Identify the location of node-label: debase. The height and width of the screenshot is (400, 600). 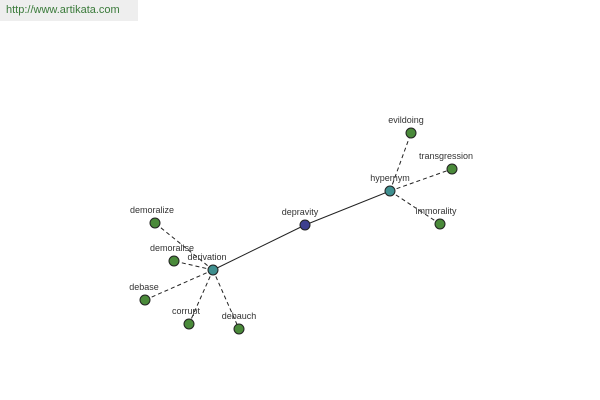
(144, 287).